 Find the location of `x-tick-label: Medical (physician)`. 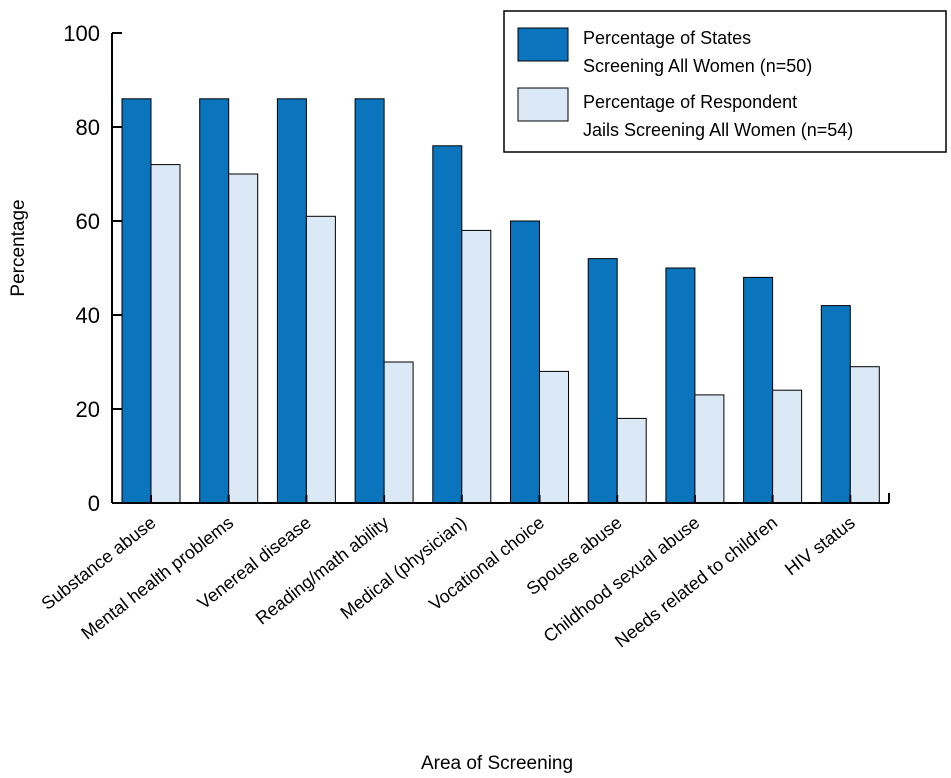

x-tick-label: Medical (physician) is located at coordinates (404, 567).